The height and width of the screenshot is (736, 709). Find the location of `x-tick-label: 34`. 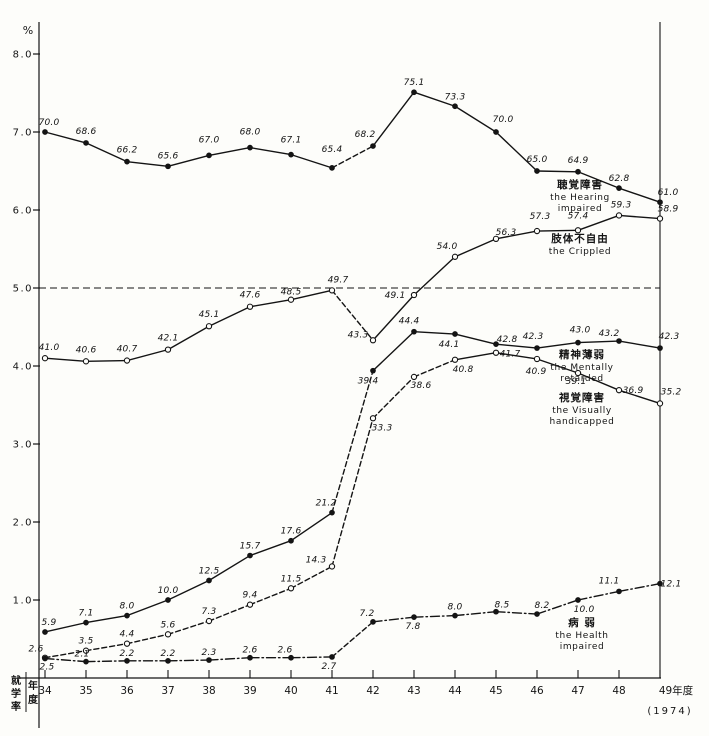

x-tick-label: 34 is located at coordinates (45, 691).